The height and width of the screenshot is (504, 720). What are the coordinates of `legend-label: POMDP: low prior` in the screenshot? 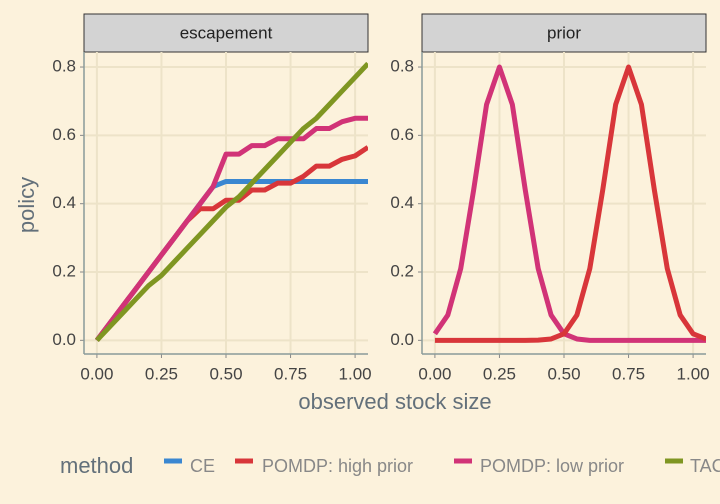 It's located at (552, 466).